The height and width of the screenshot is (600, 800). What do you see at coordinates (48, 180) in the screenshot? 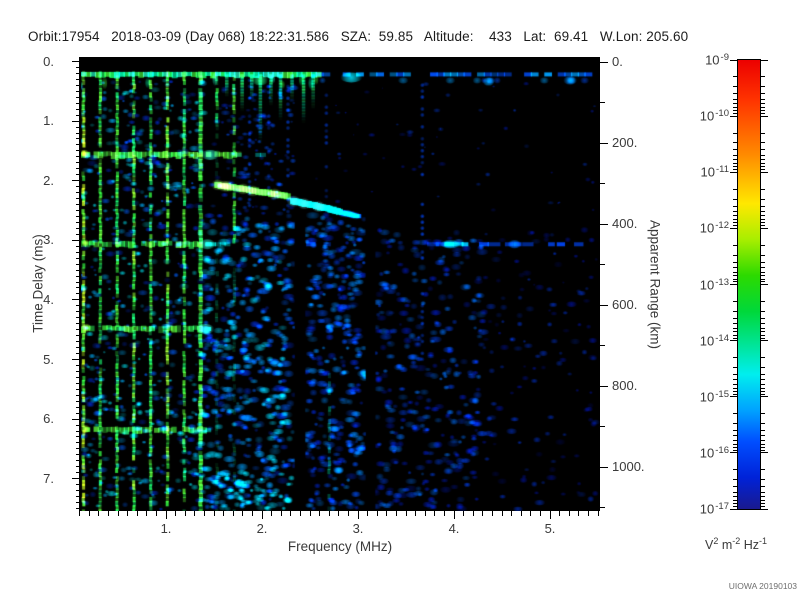
I see `y-tick-label: 2.` at bounding box center [48, 180].